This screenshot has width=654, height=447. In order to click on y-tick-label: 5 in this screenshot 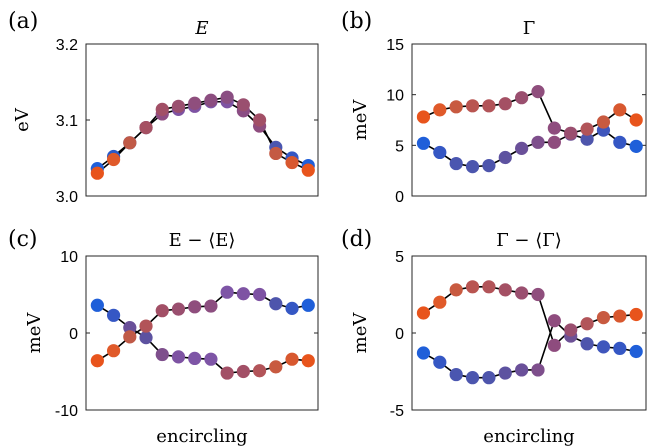, I will do `click(399, 257)`.